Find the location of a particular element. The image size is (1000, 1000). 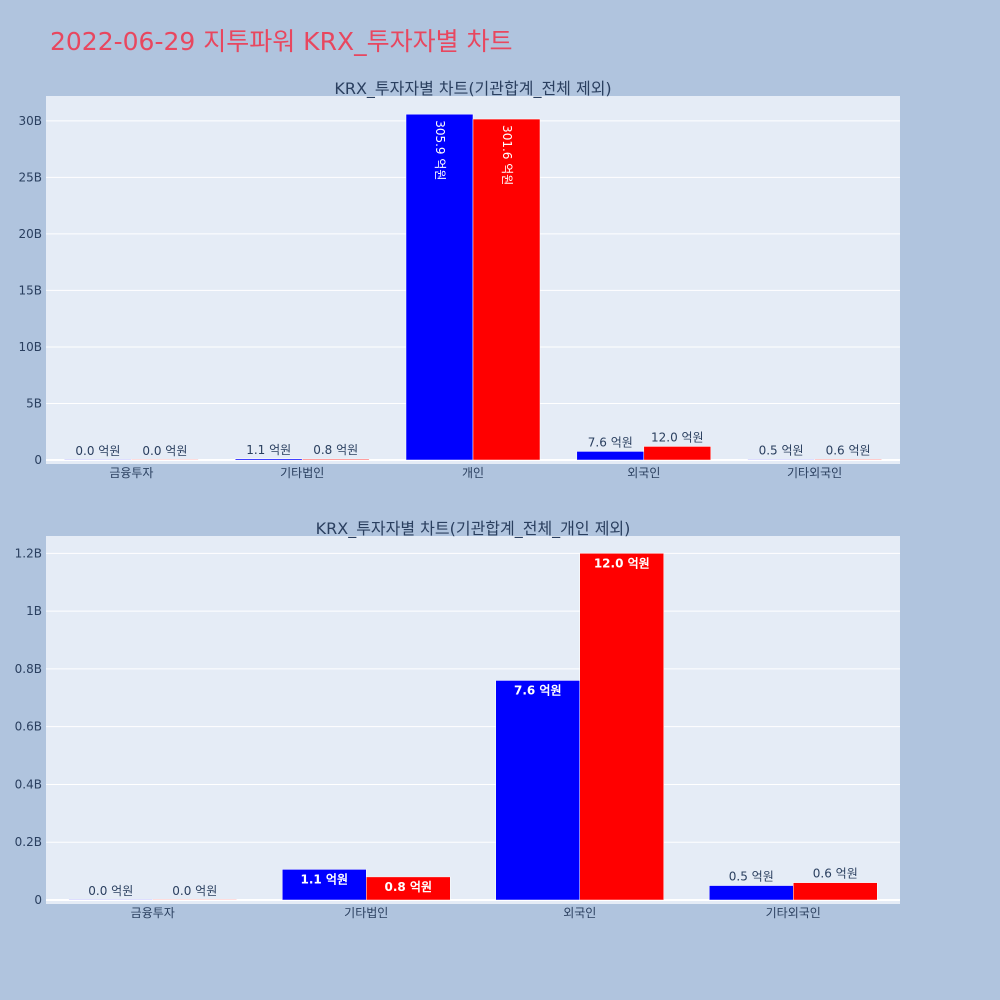

y-tick-label: 20B is located at coordinates (30, 234).